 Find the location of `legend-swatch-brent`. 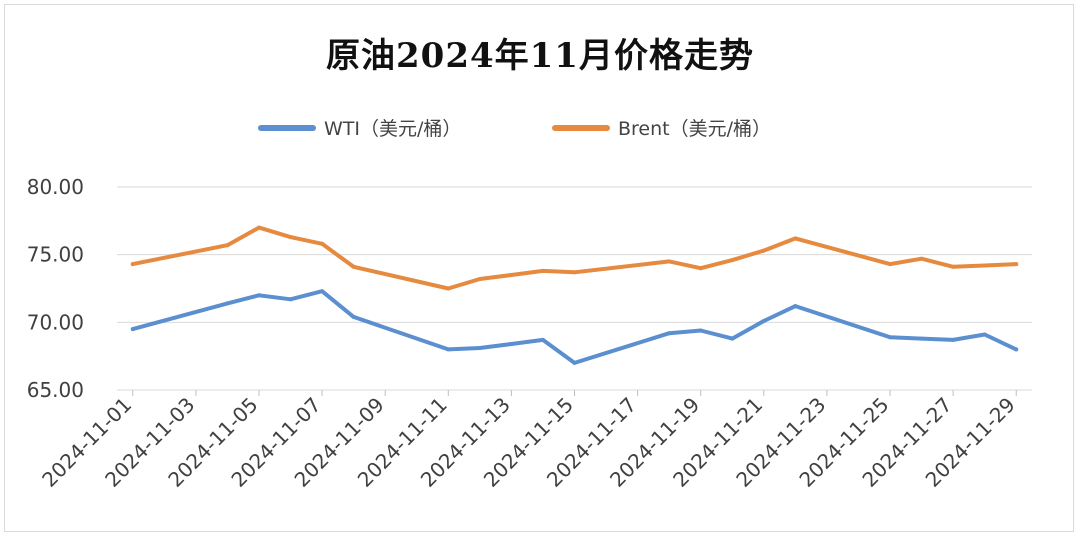

legend-swatch-brent is located at coordinates (581, 127).